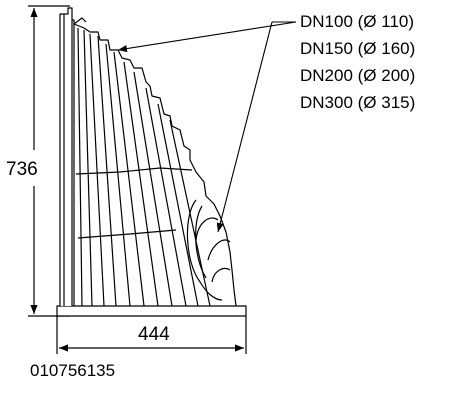 Image resolution: width=475 pixels, height=407 pixels. I want to click on width-dimension-value: 444, so click(154, 334).